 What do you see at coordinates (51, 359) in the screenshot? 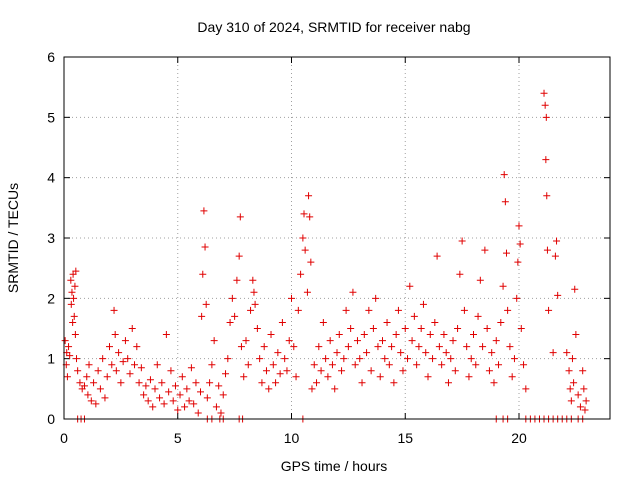
I see `y-tick-label: 1` at bounding box center [51, 359].